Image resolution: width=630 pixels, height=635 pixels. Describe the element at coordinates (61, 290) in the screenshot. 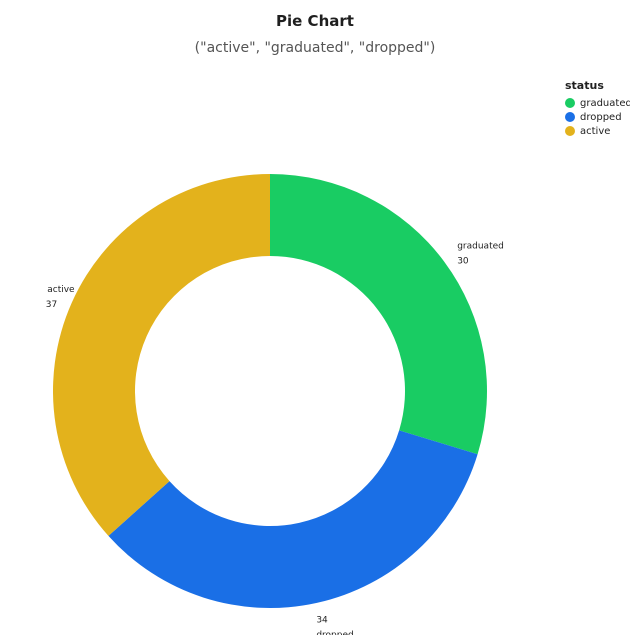

I see `slice-name-active: active` at that location.